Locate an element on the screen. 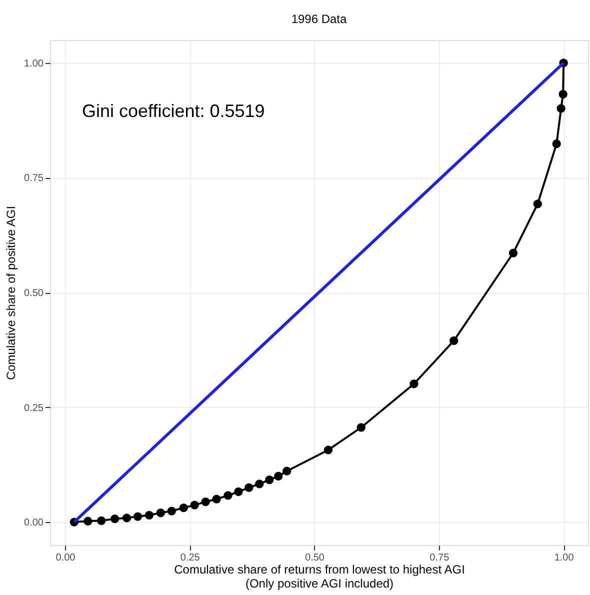  y-tick-label: 0.00 is located at coordinates (34, 523).